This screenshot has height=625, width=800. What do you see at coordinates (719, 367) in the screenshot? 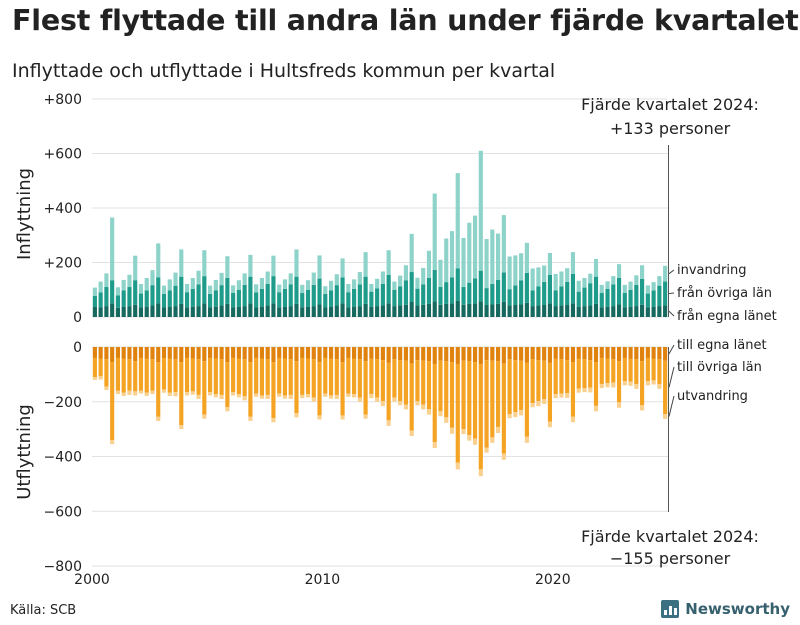
I see `series-label: till övriga län` at bounding box center [719, 367].